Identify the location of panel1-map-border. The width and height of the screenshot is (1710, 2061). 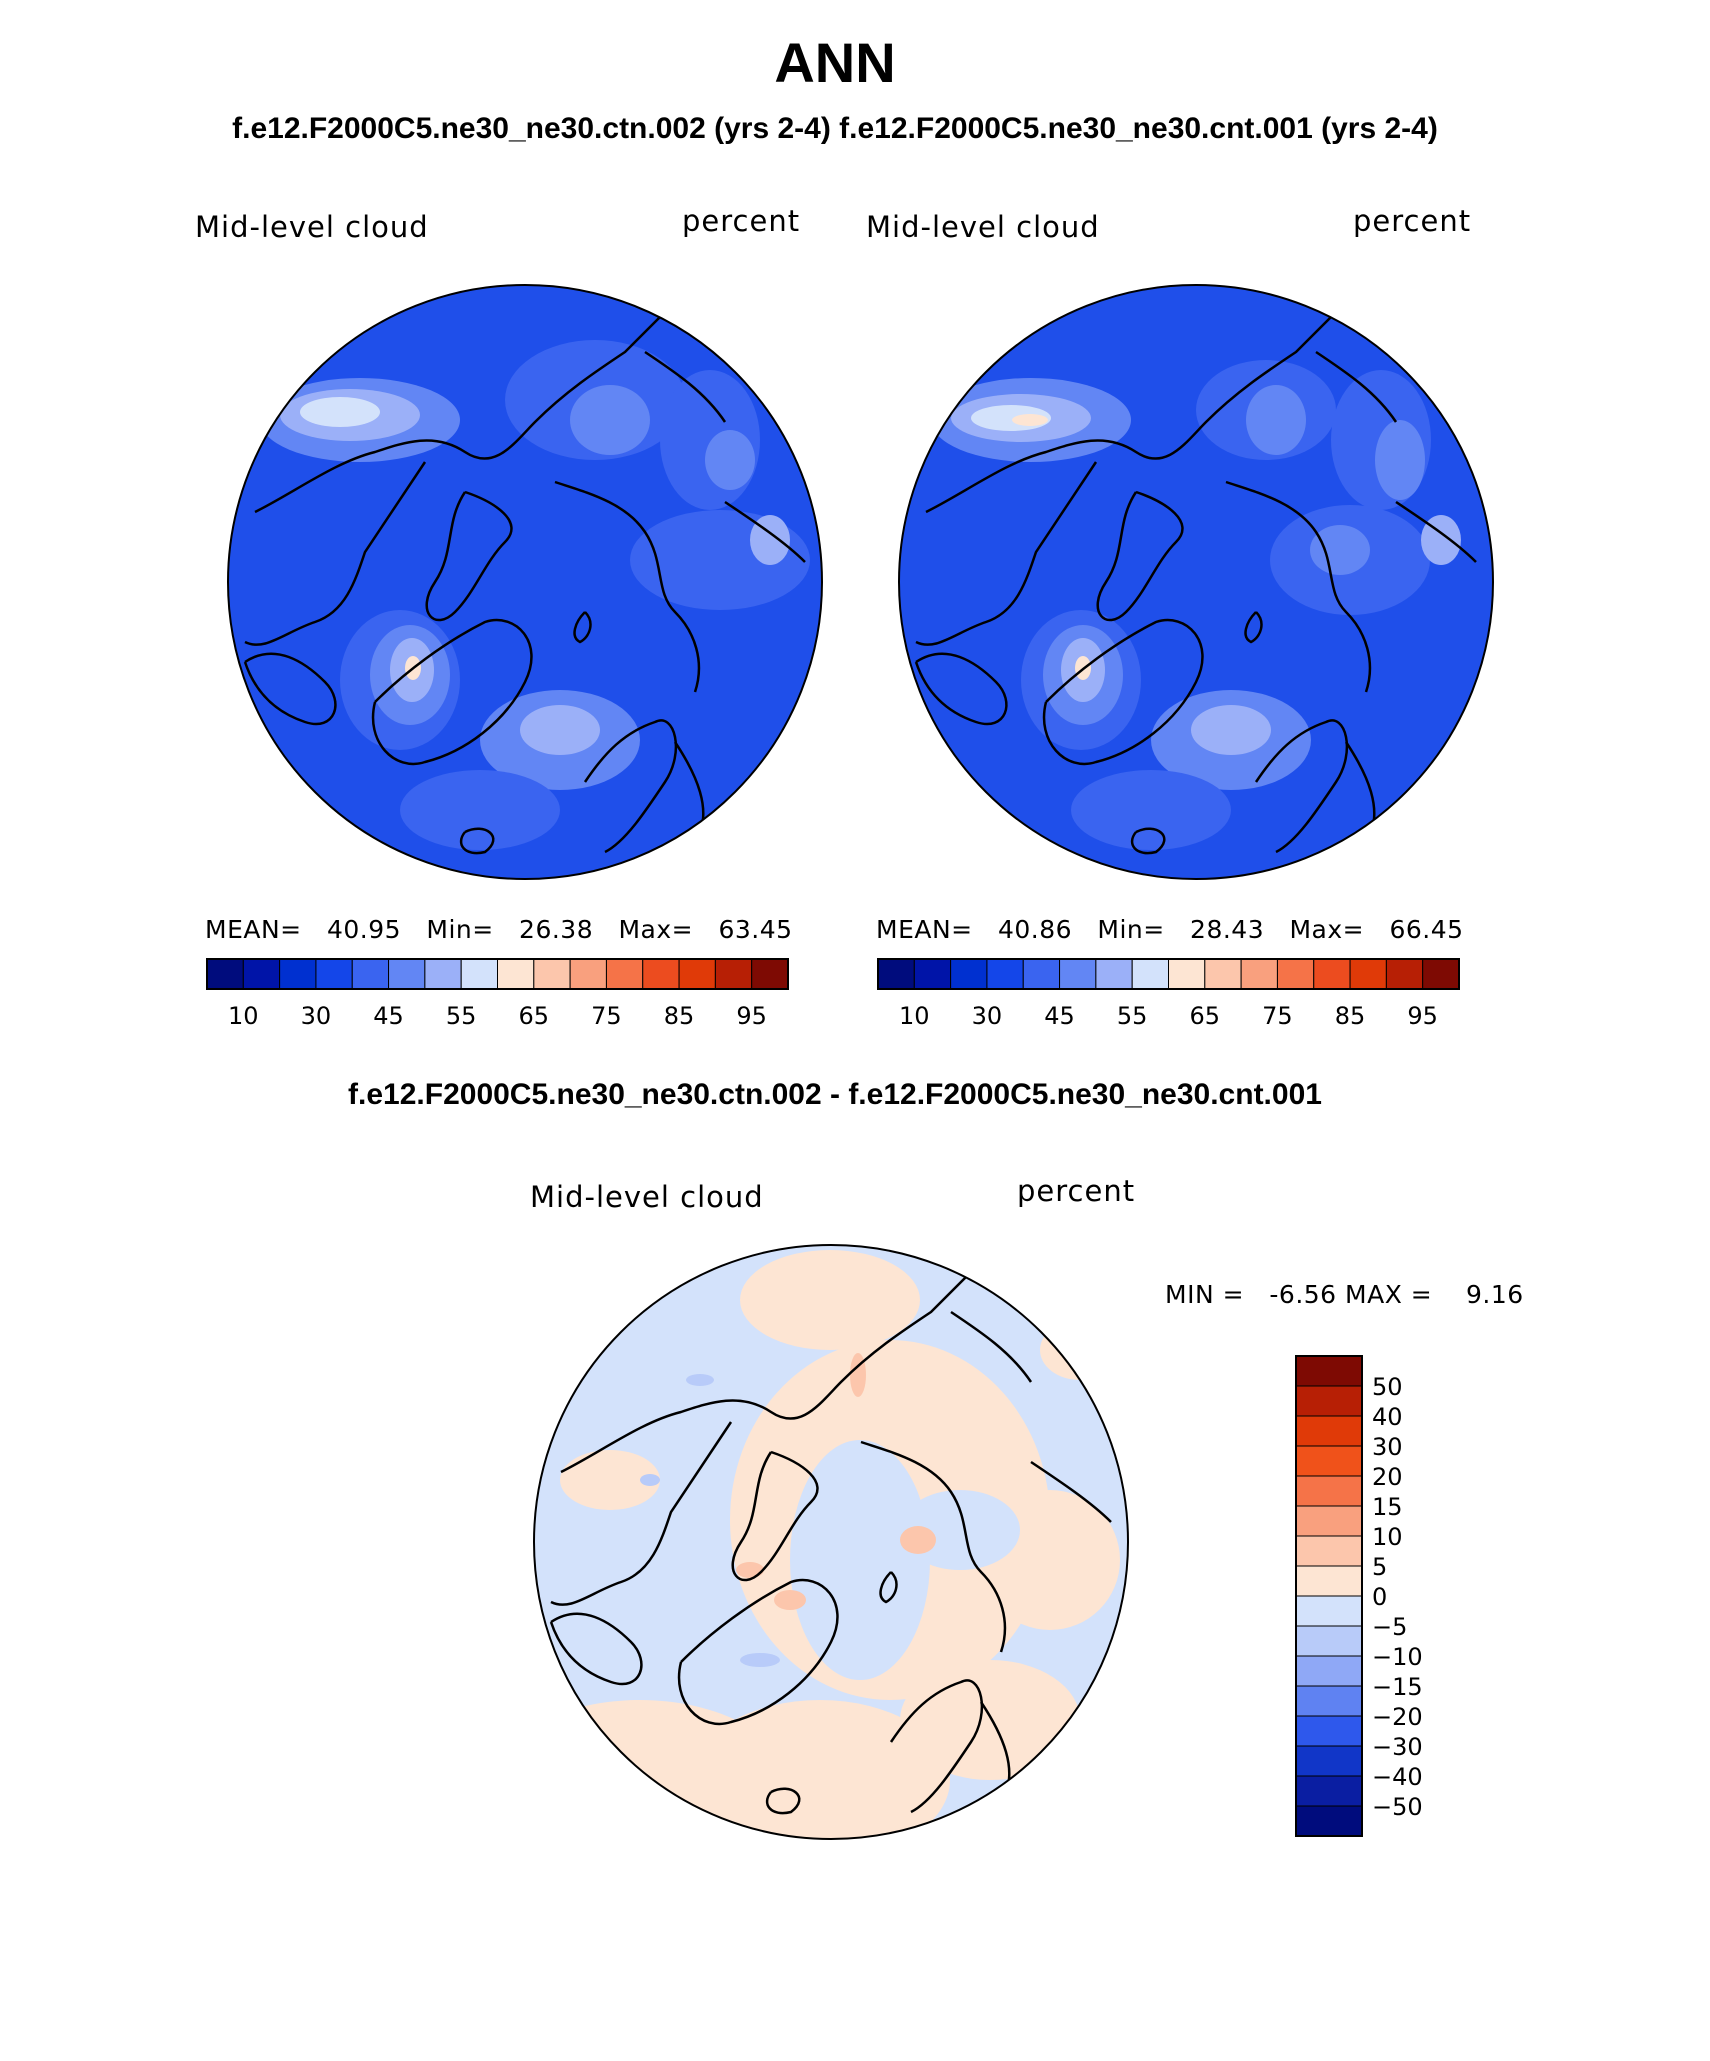
(525, 582).